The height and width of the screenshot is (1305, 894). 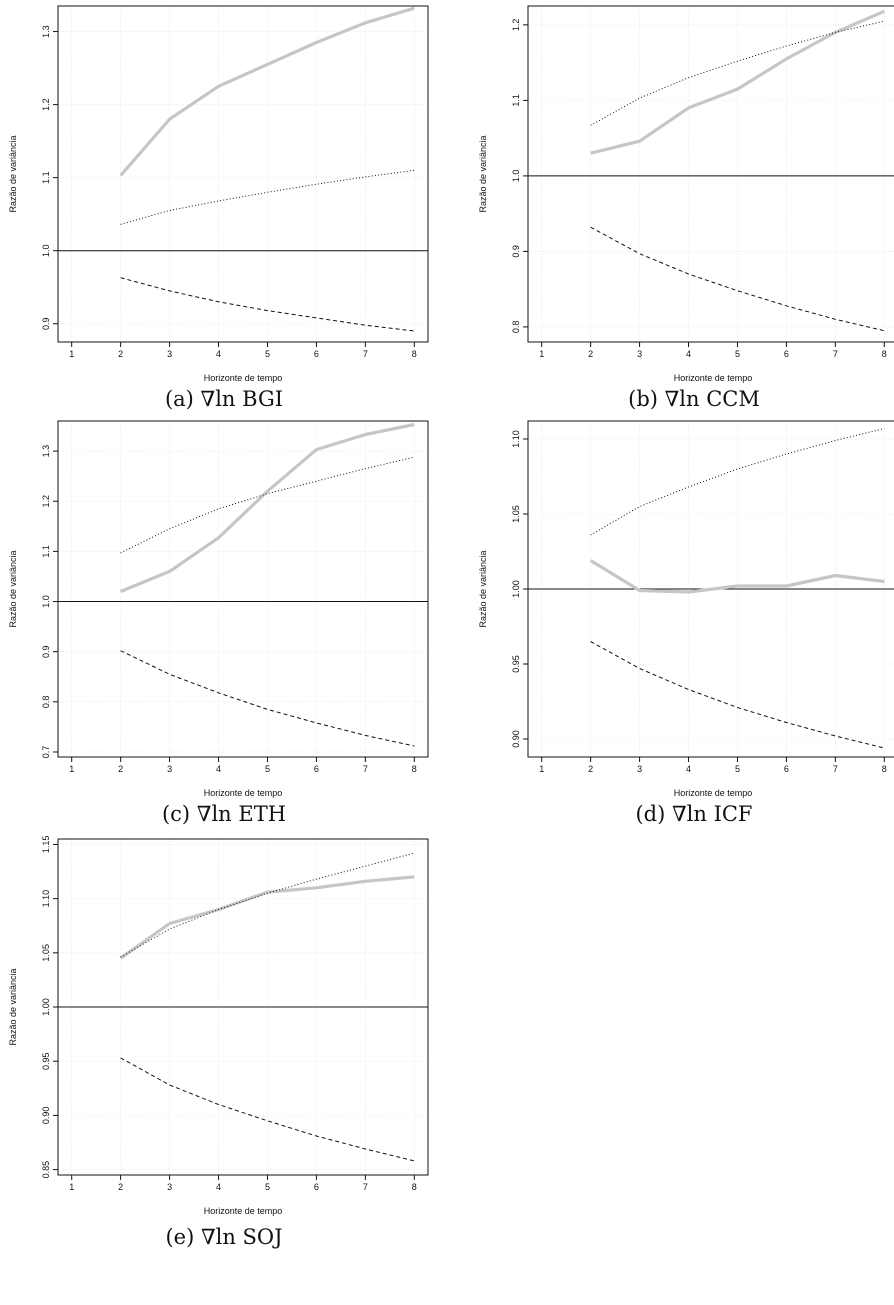 What do you see at coordinates (694, 399) in the screenshot?
I see `chart-caption-b: (b) ∇ln CCM` at bounding box center [694, 399].